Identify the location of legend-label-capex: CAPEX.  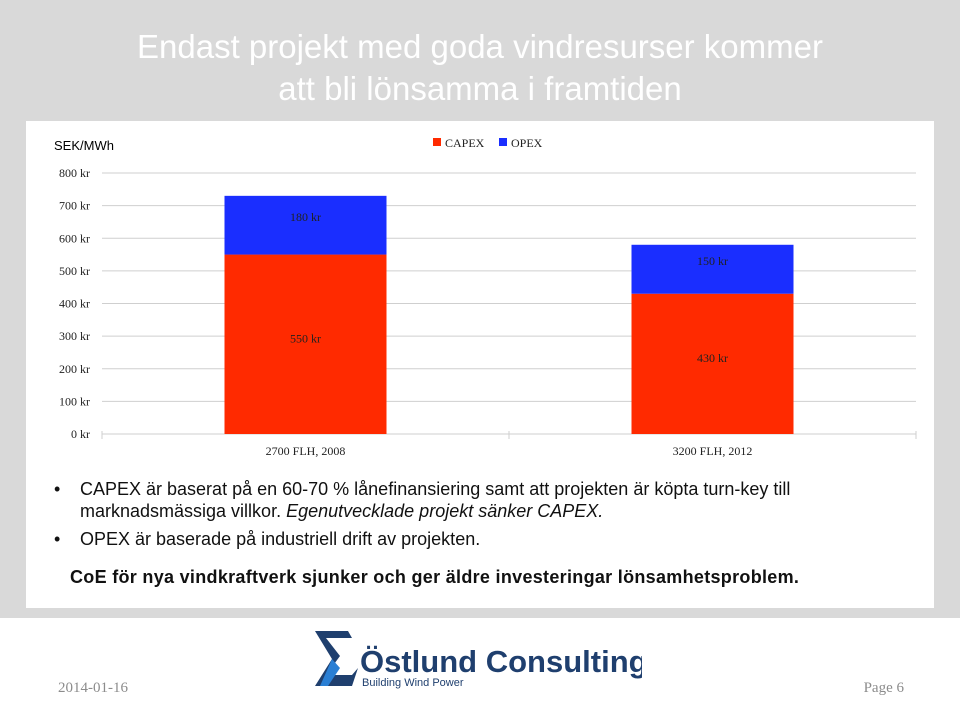
(465, 143).